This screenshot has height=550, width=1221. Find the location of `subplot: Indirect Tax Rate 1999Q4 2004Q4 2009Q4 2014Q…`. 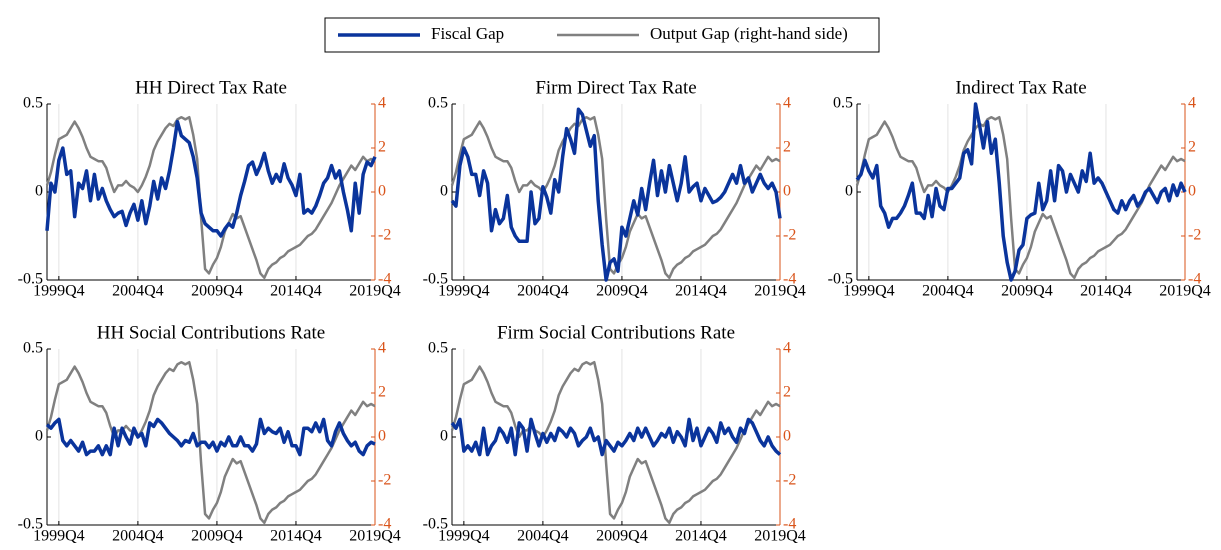

subplot: Indirect Tax Rate 1999Q4 2004Q4 2009Q4 2014Q… is located at coordinates (1019, 188).